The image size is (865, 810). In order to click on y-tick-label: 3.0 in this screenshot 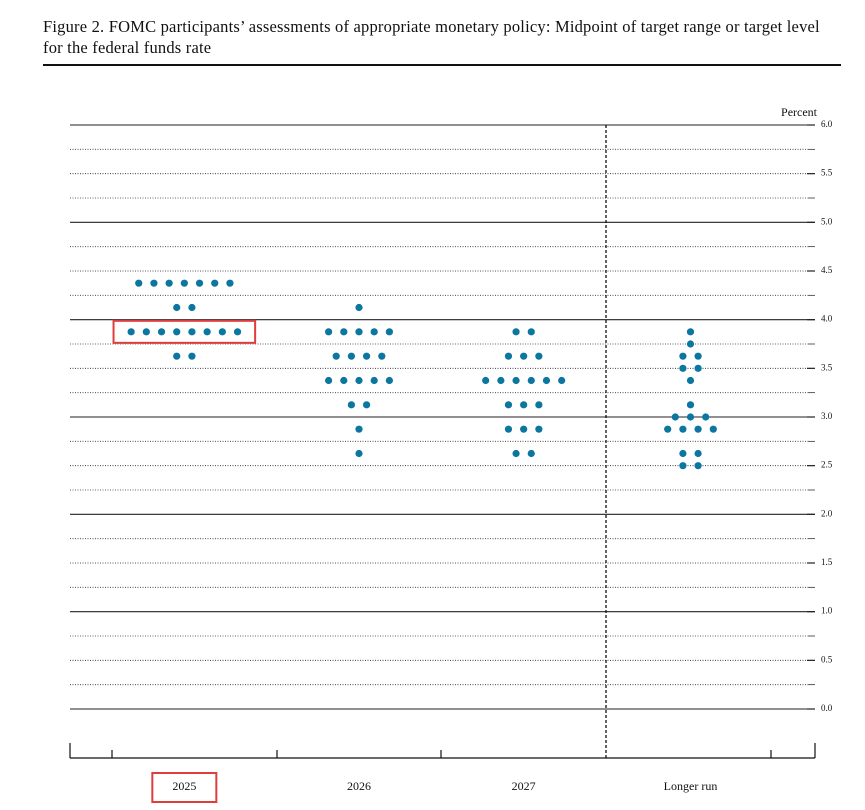, I will do `click(827, 416)`.